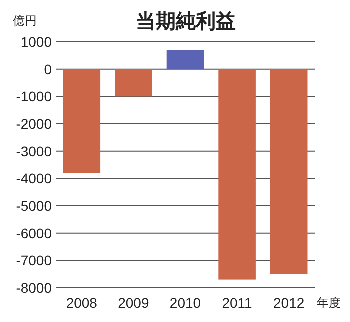  What do you see at coordinates (34, 178) in the screenshot?
I see `y-tick-label: -4000` at bounding box center [34, 178].